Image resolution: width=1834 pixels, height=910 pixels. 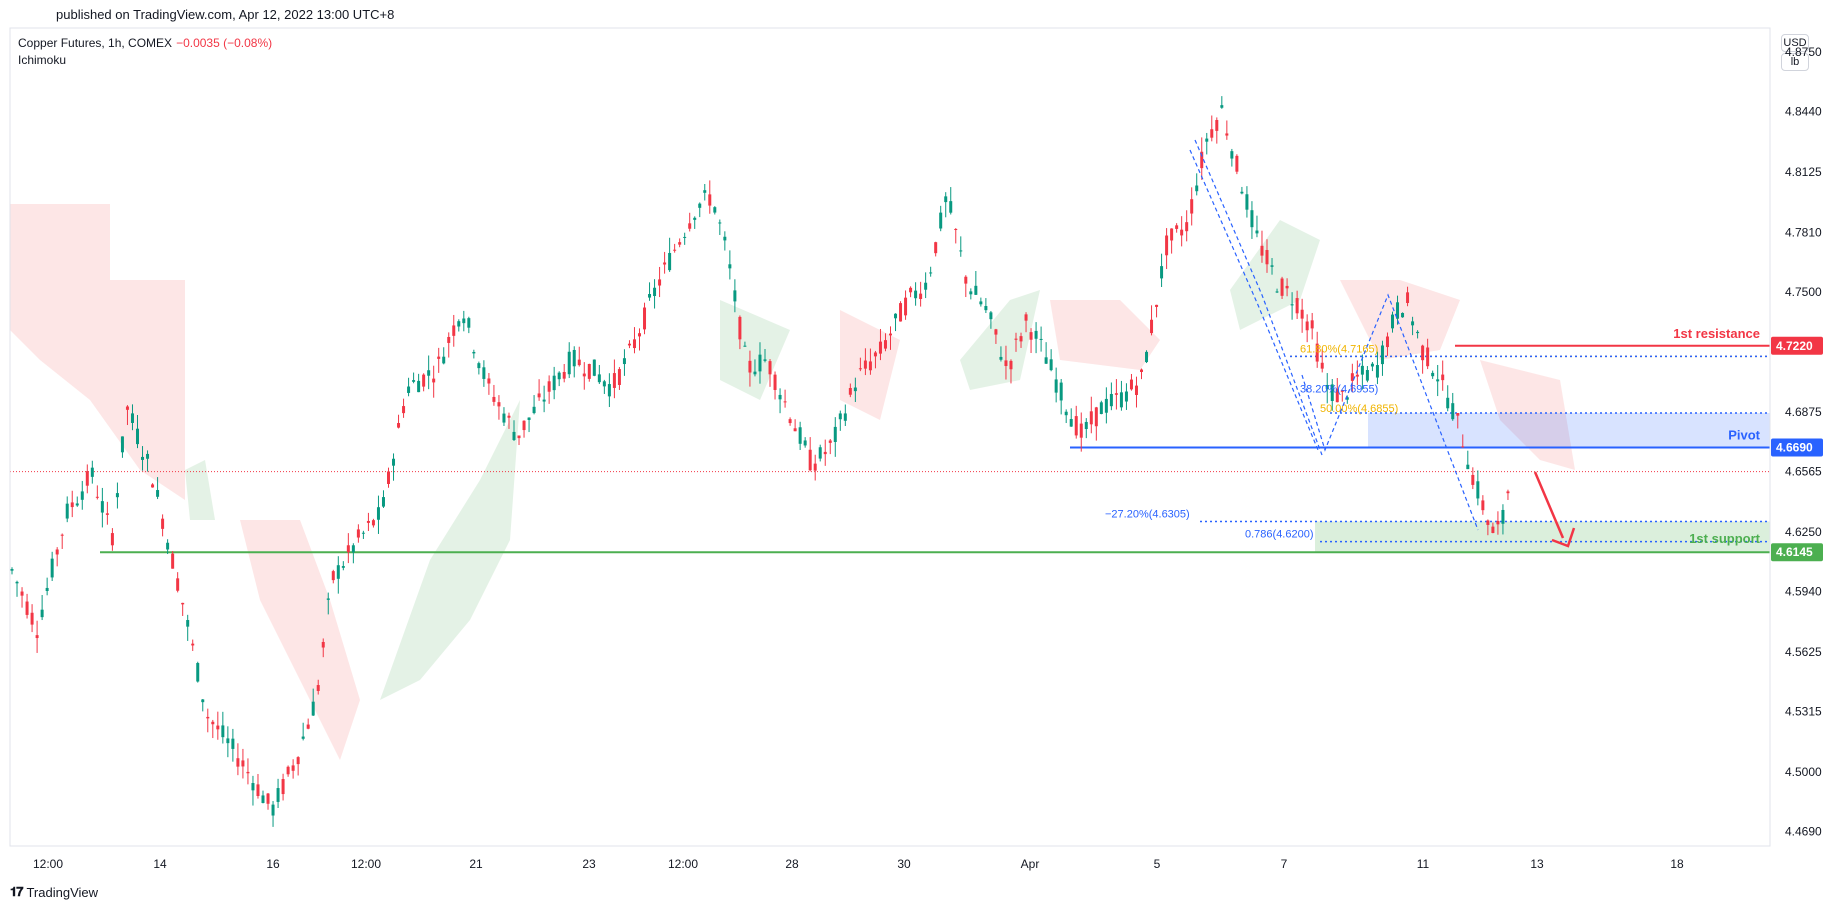 What do you see at coordinates (1157, 864) in the screenshot?
I see `time-tick-label: 5` at bounding box center [1157, 864].